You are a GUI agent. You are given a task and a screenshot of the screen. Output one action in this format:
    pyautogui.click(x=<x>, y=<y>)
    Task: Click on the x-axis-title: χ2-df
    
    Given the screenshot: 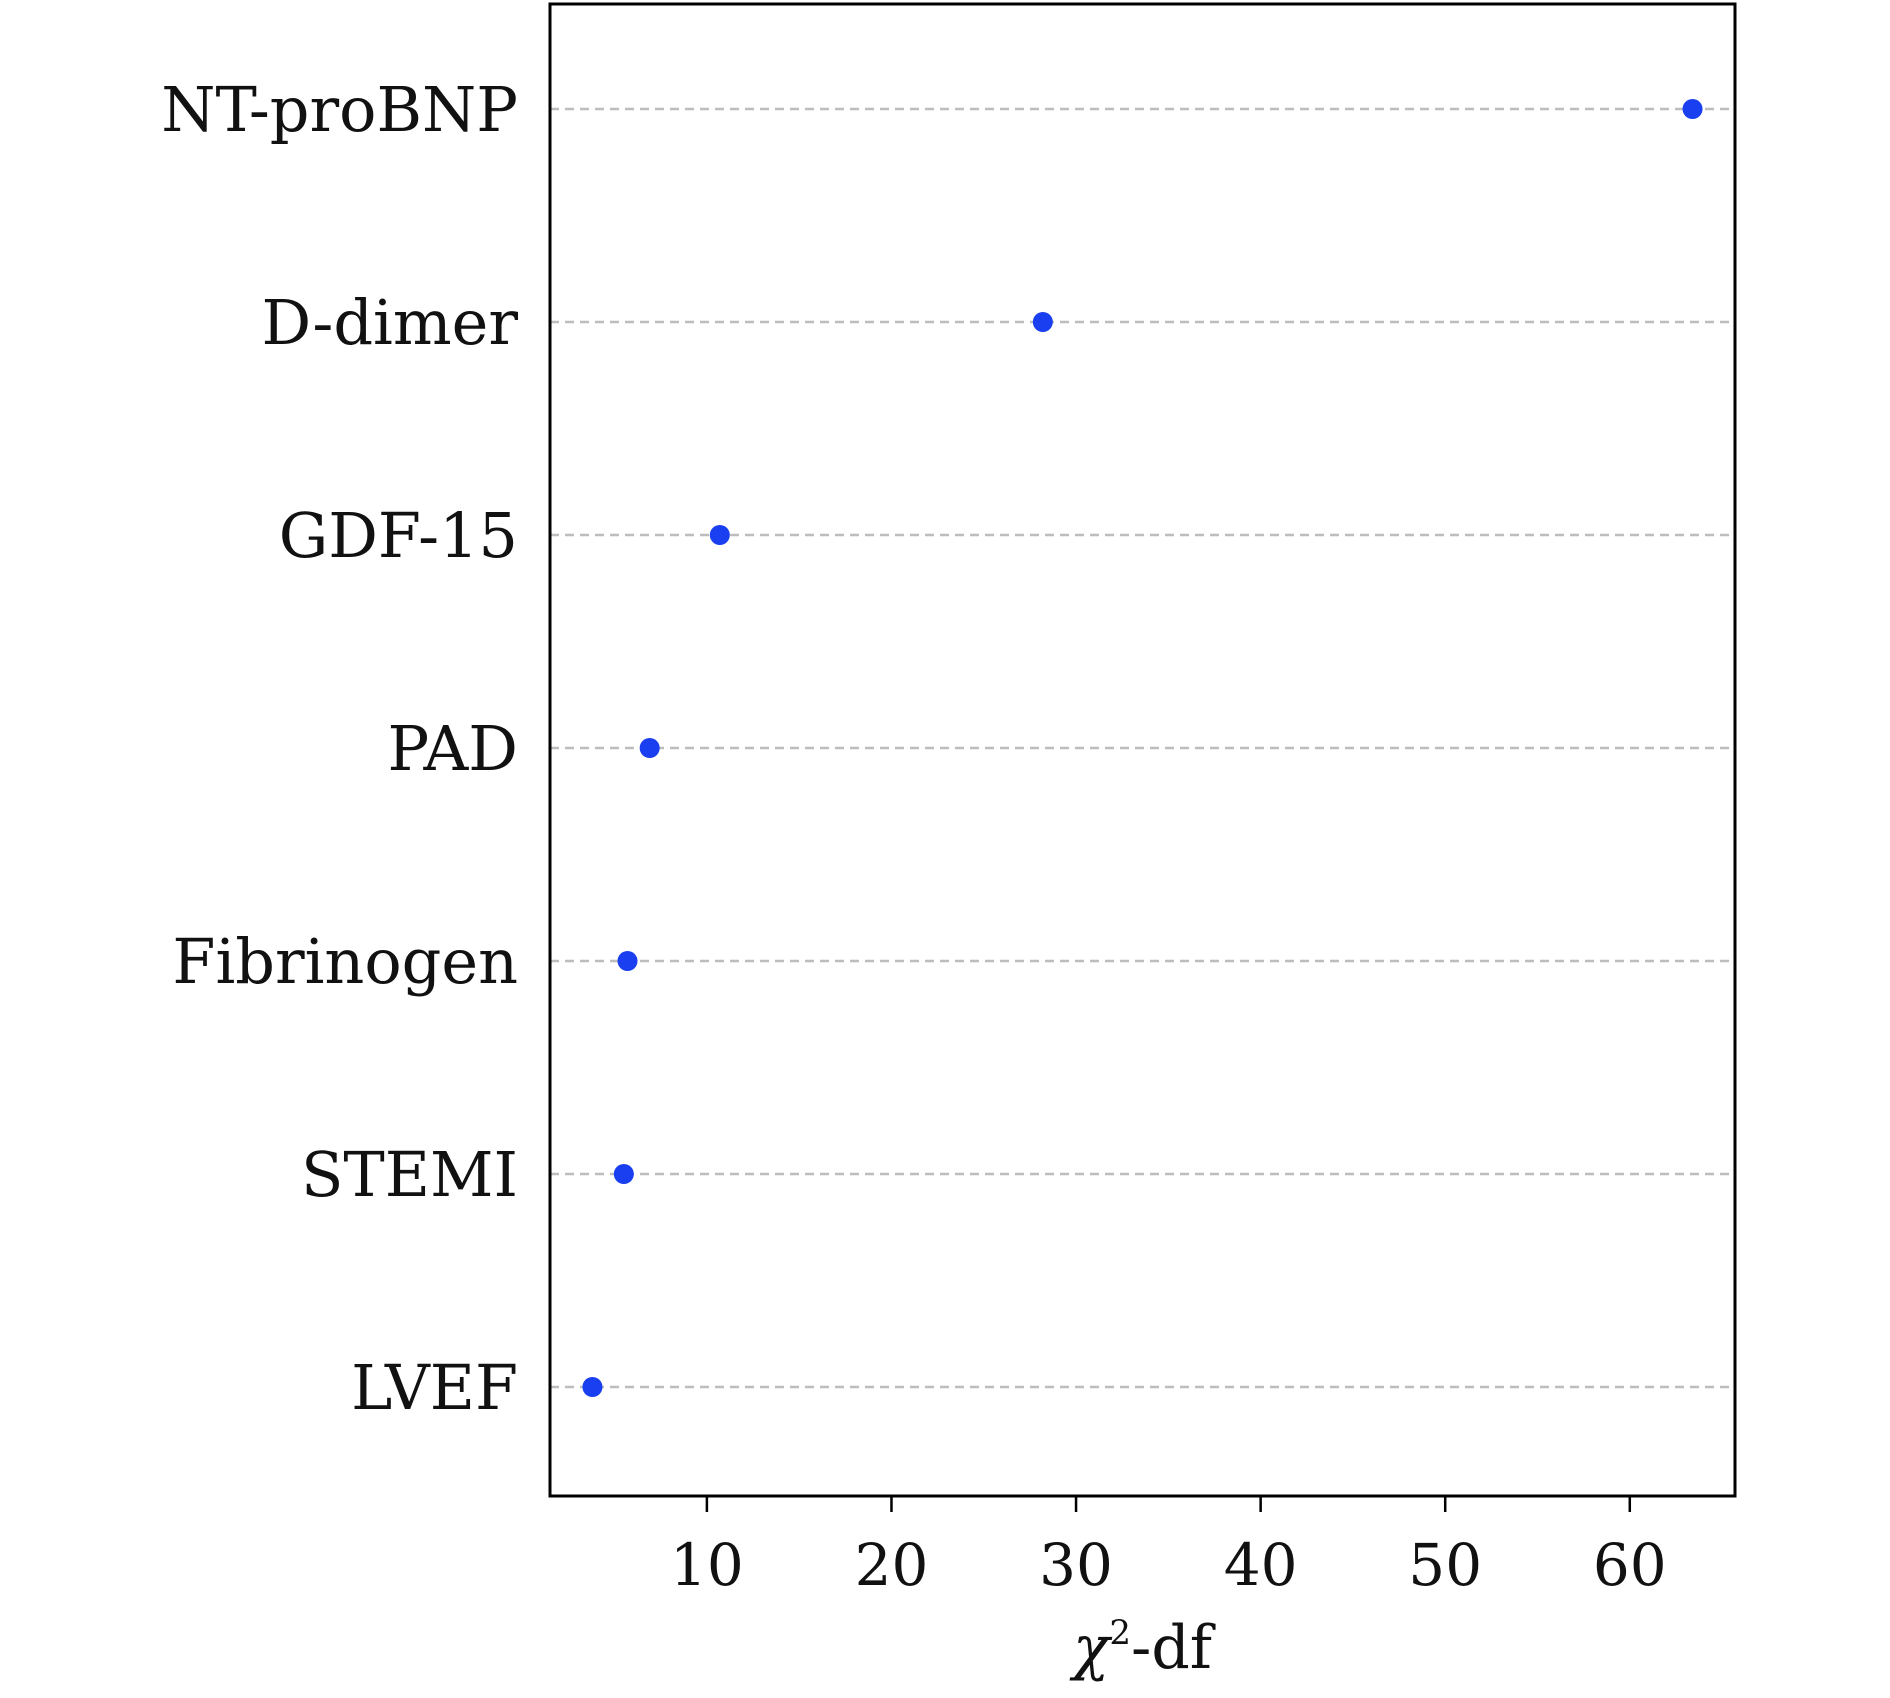 What is the action you would take?
    pyautogui.click(x=1142, y=1648)
    